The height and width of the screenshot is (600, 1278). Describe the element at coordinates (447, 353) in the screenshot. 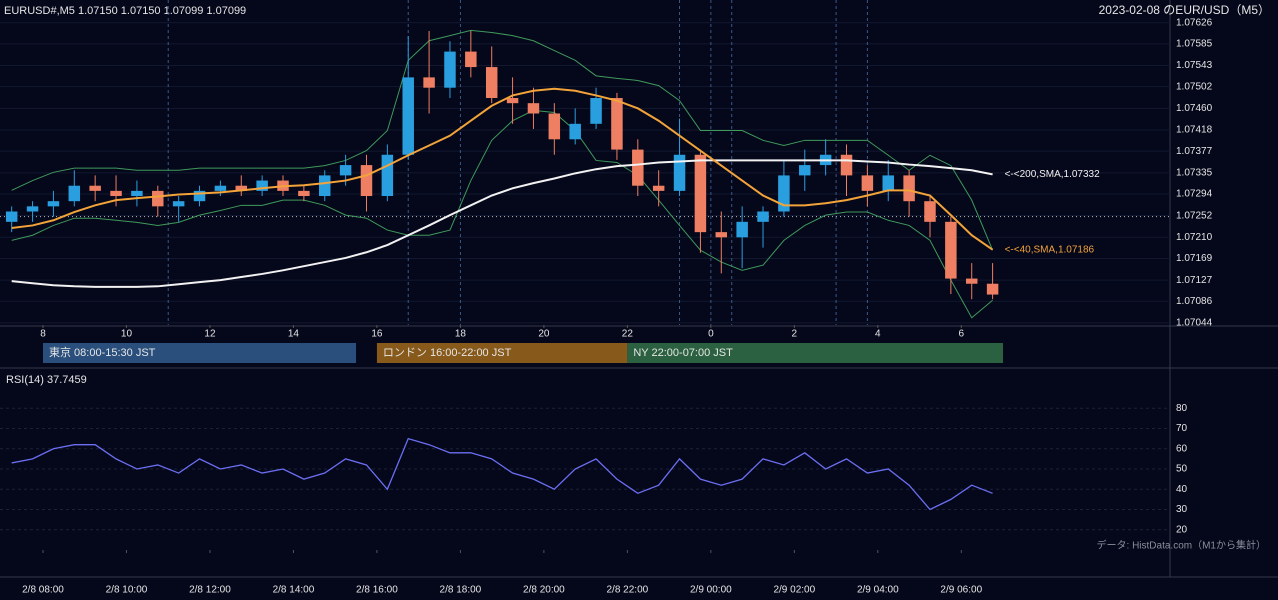

I see `session-label: ロンドン 16:00-22:00 JST` at that location.